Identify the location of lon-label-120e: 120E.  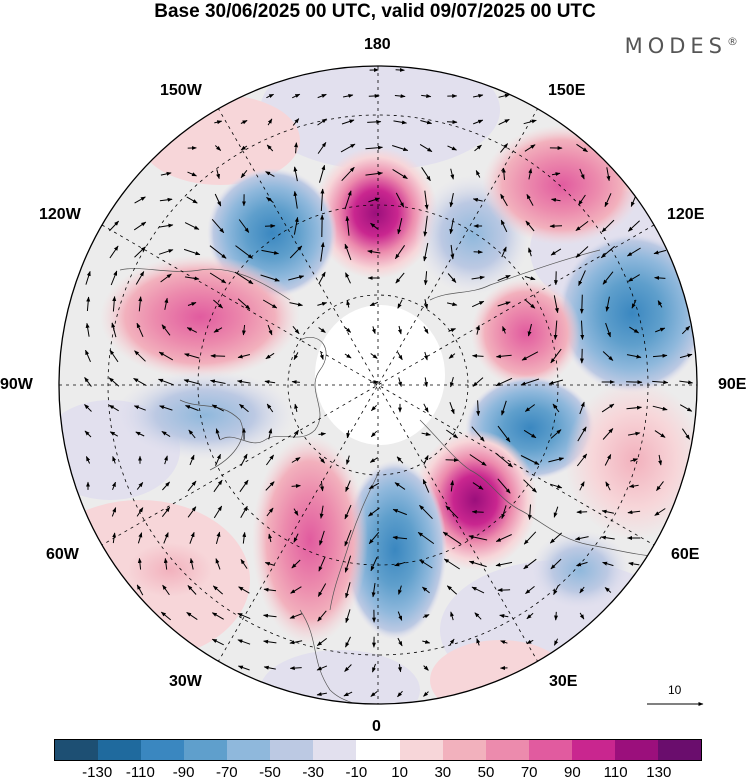
(686, 214).